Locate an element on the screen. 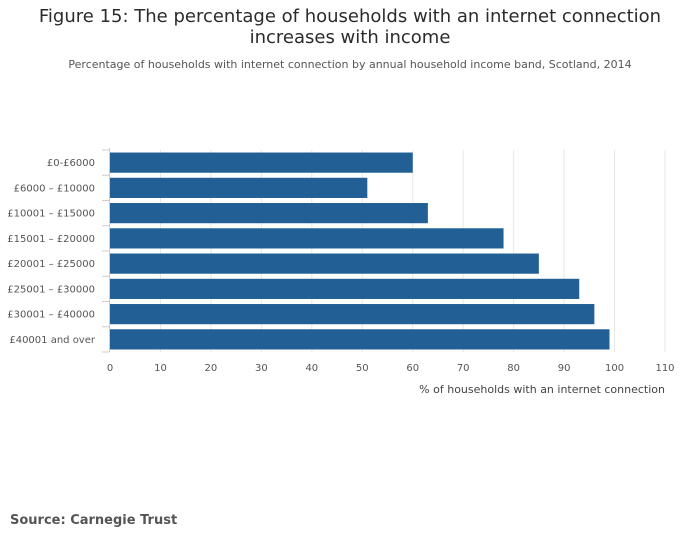  x-tick-label-90: 90 is located at coordinates (564, 368).